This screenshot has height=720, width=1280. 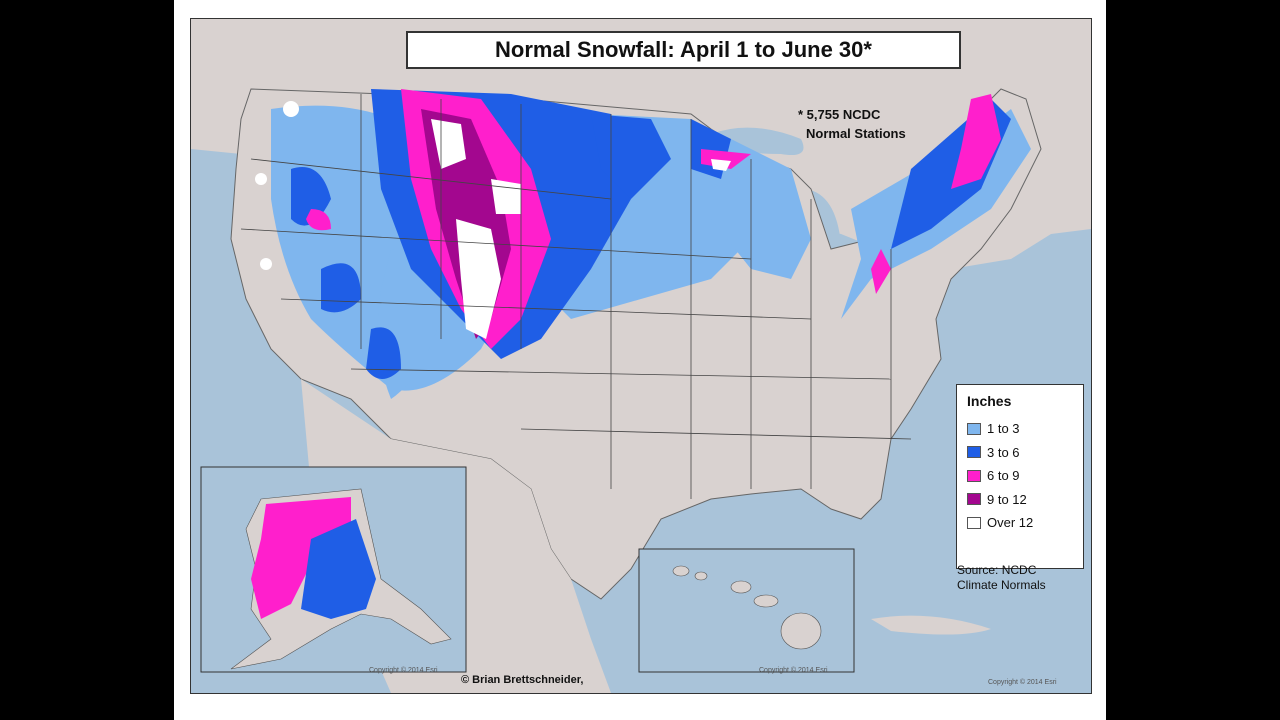 I want to click on source-note: Source: NCDC Climate Normals, so click(x=1001, y=578).